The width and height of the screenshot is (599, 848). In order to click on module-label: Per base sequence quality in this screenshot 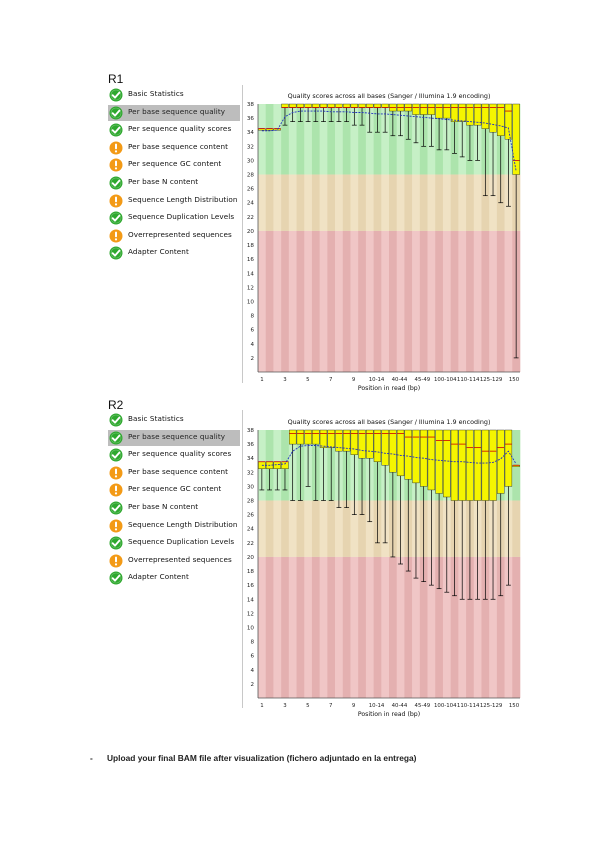, I will do `click(177, 436)`.